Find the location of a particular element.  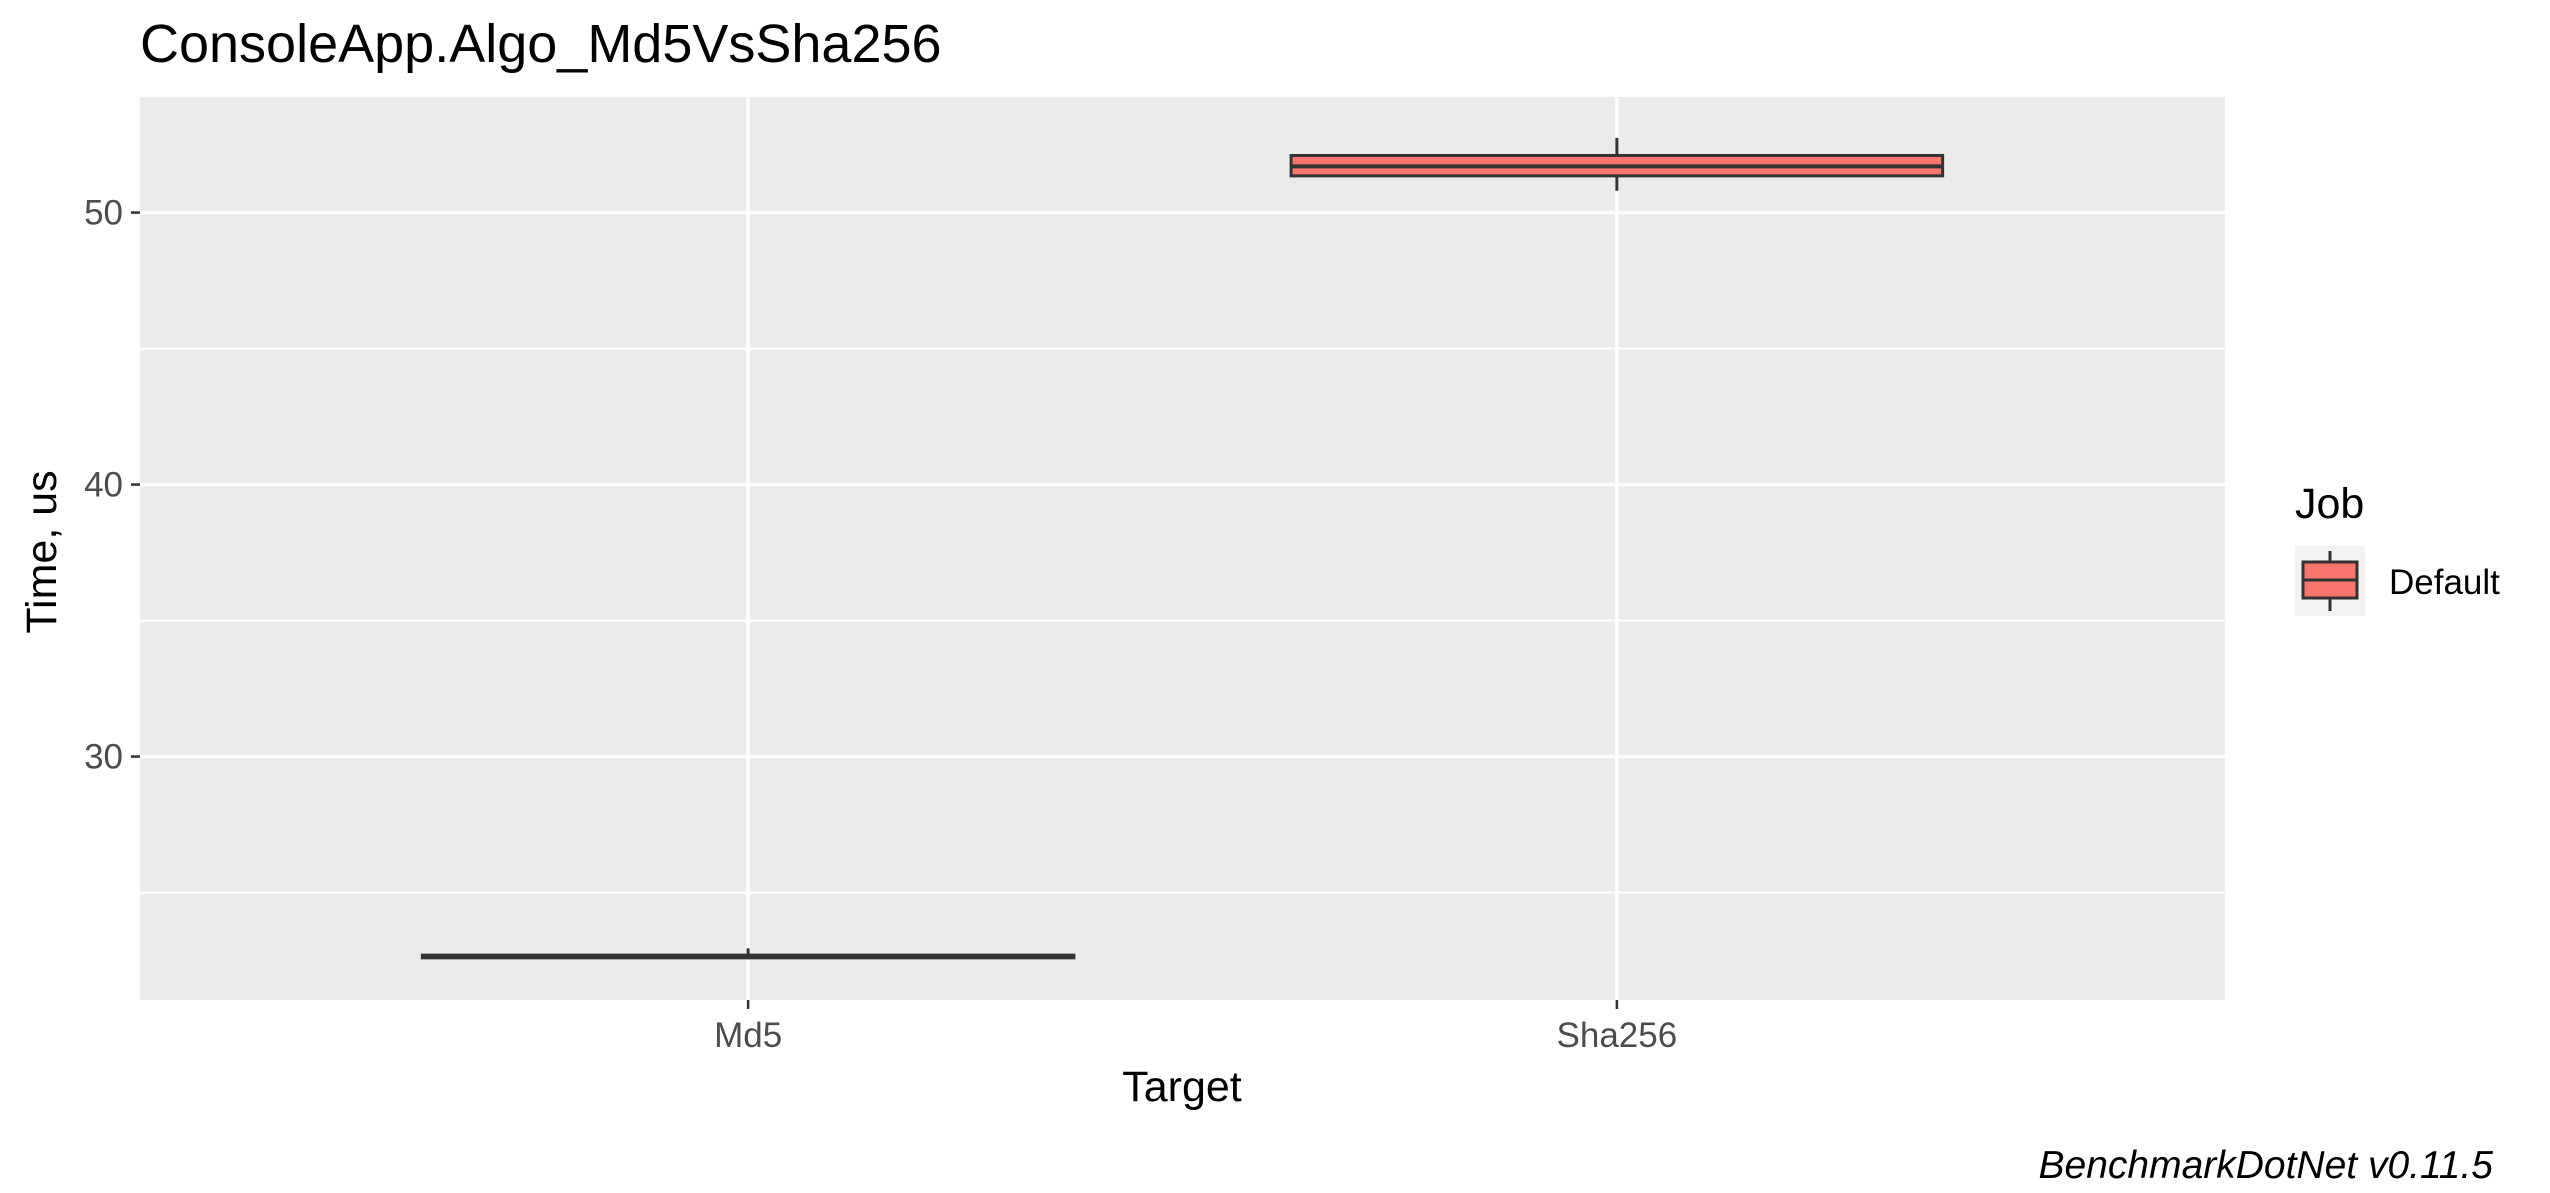

legend-label-default: Default is located at coordinates (2444, 582).